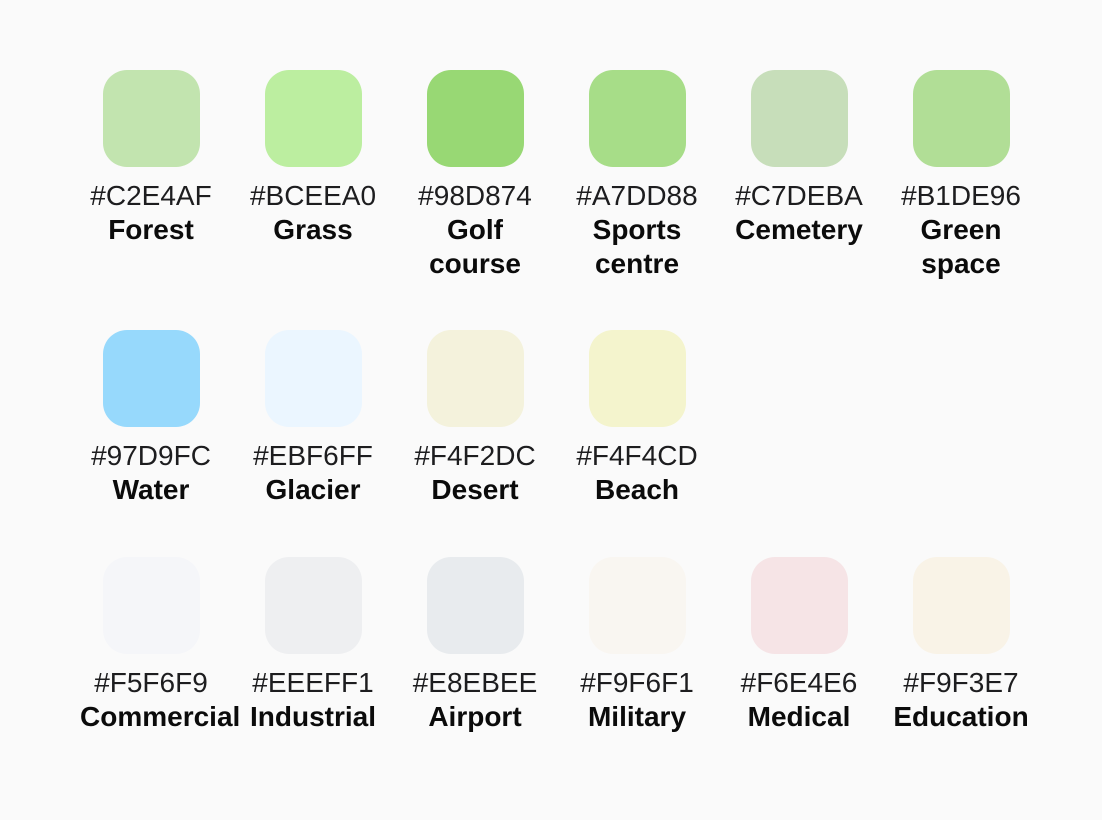 This screenshot has height=820, width=1102. Describe the element at coordinates (475, 175) in the screenshot. I see `palette-cell: #98D874 Golf course` at that location.